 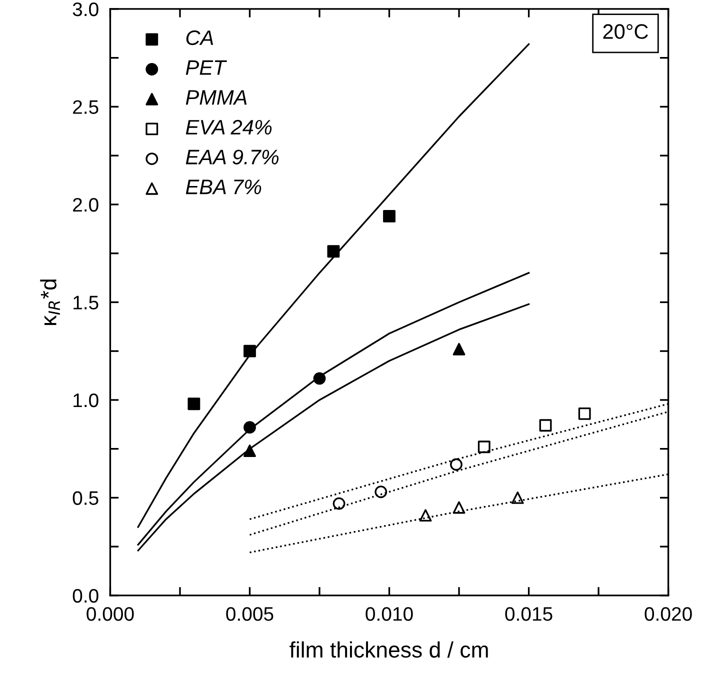 What do you see at coordinates (216, 97) in the screenshot?
I see `legend-label: PMMA` at bounding box center [216, 97].